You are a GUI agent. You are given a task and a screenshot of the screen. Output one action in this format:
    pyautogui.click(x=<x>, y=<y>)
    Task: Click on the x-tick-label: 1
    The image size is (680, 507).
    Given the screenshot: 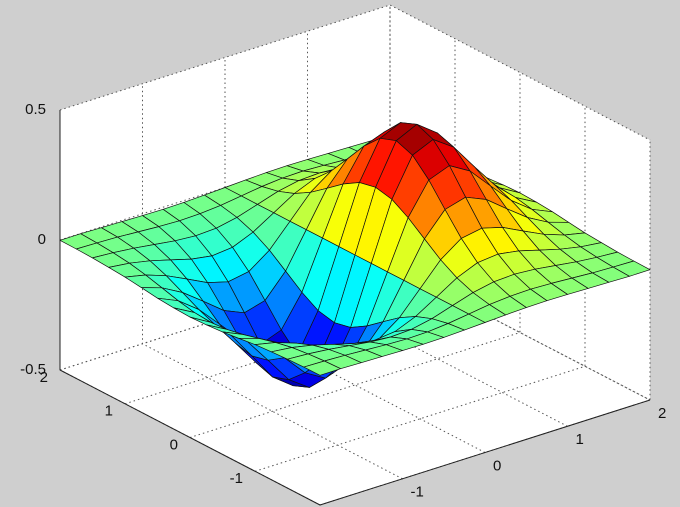 What is the action you would take?
    pyautogui.click(x=580, y=439)
    